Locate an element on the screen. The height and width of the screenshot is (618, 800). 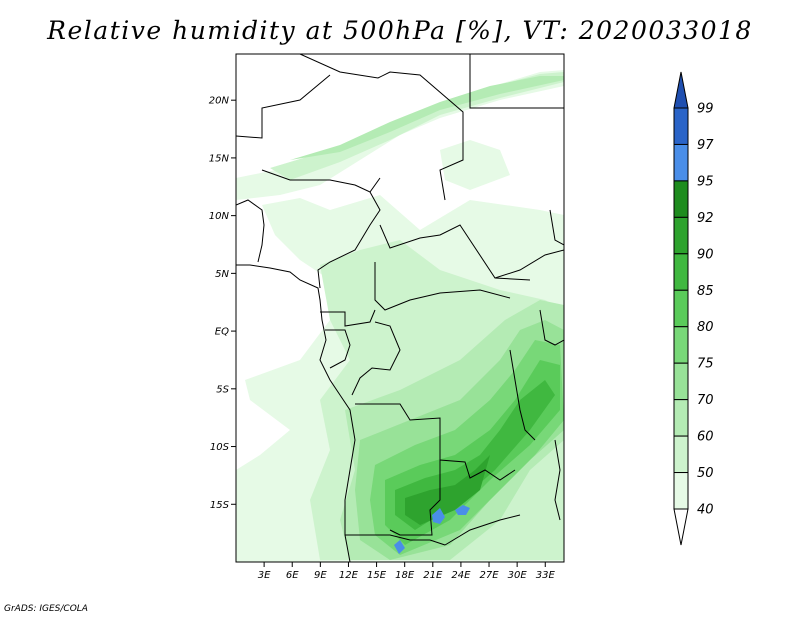
lat-tick-label: EQ is located at coordinates (222, 332).